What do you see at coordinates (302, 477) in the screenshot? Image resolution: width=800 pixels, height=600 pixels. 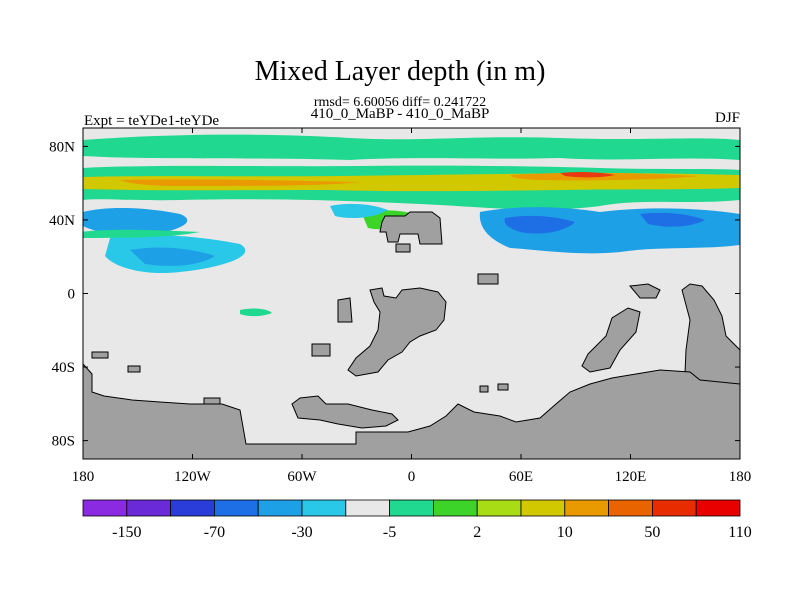 I see `x-tick-label: 60W` at bounding box center [302, 477].